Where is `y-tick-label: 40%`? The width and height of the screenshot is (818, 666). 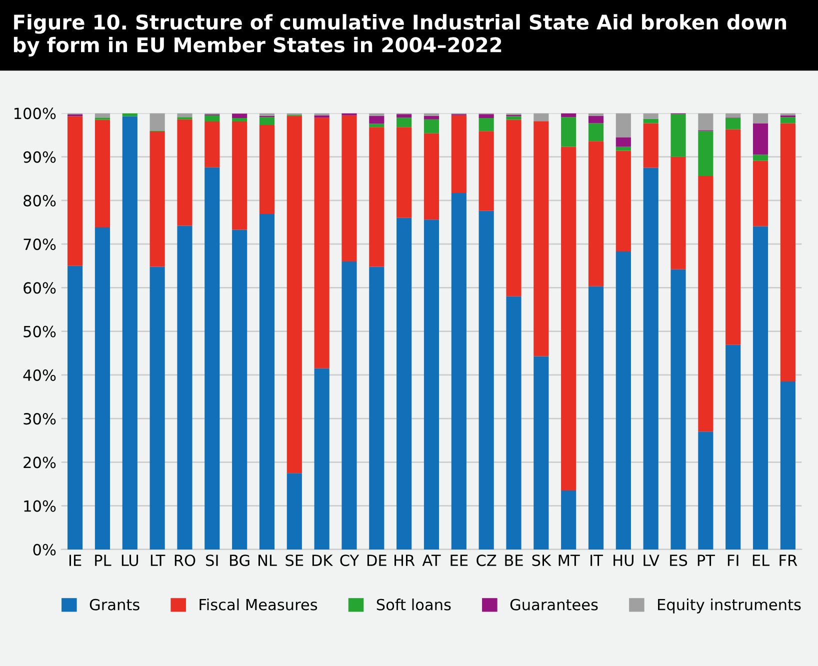 y-tick-label: 40% is located at coordinates (39, 375).